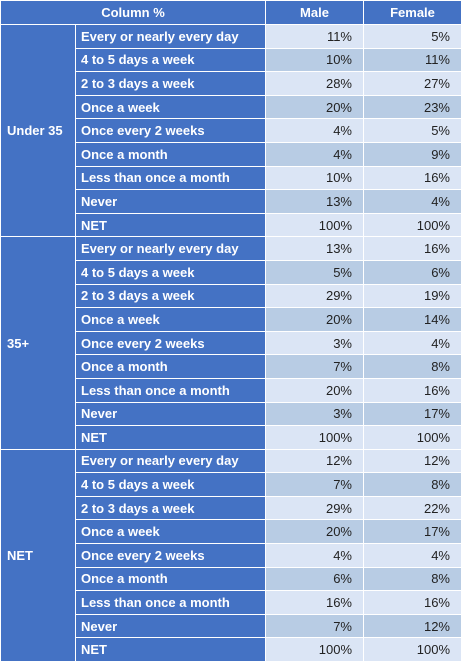 The width and height of the screenshot is (461, 664). I want to click on table-row: 2 to 3 days a week 29% 19%, so click(231, 296).